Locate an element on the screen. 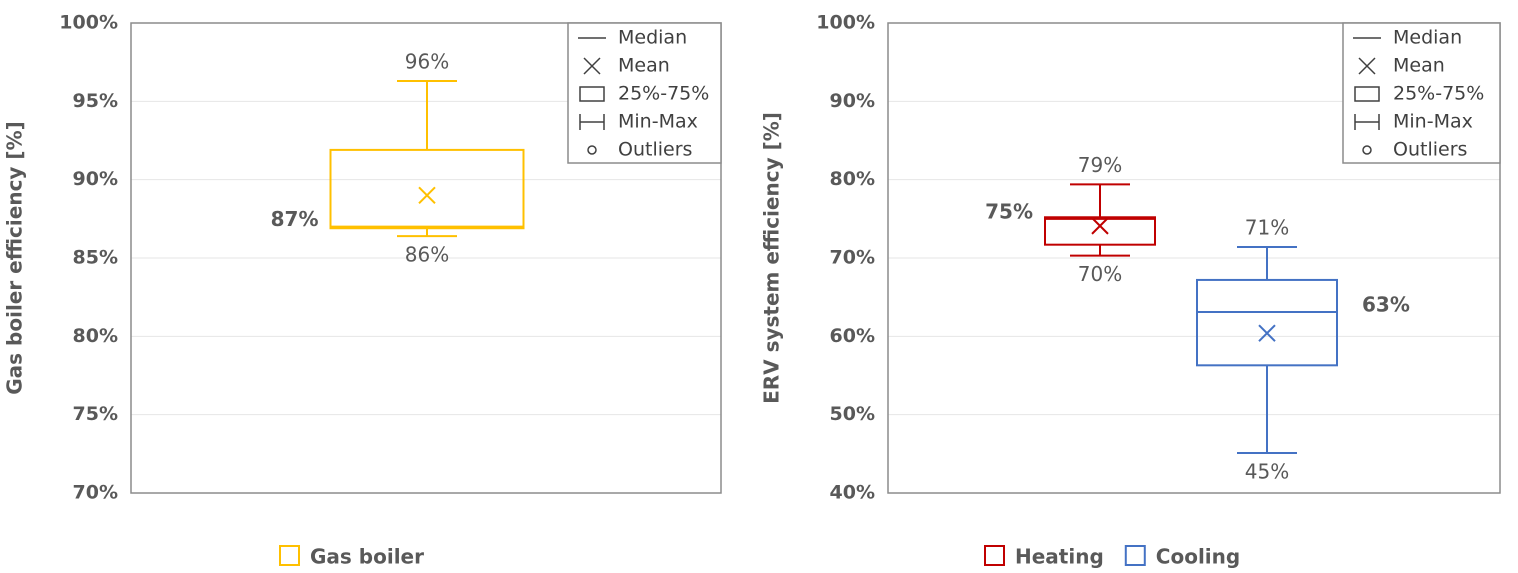  max-label: 96% is located at coordinates (427, 61).